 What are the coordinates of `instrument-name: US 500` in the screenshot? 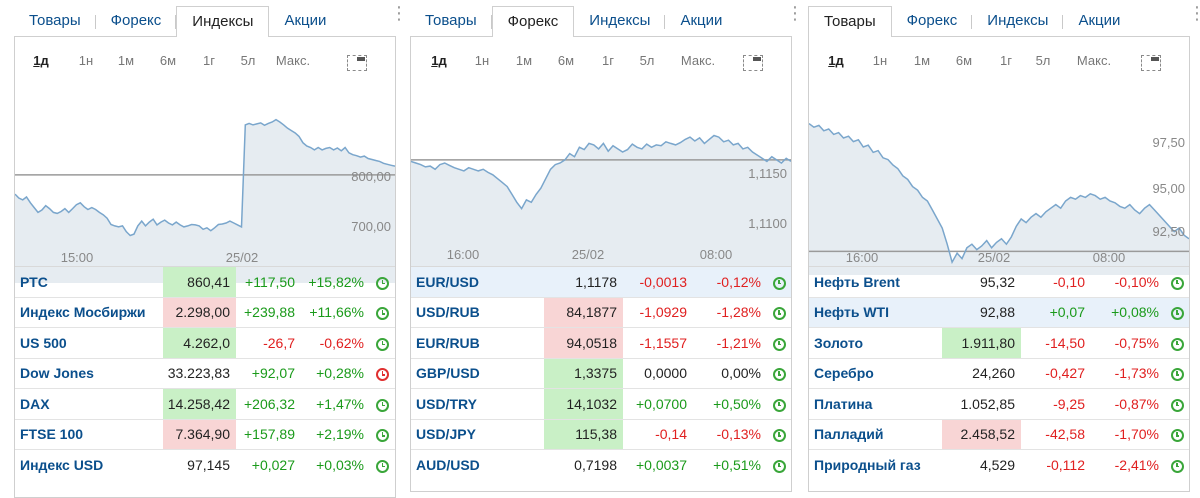 It's located at (89, 342).